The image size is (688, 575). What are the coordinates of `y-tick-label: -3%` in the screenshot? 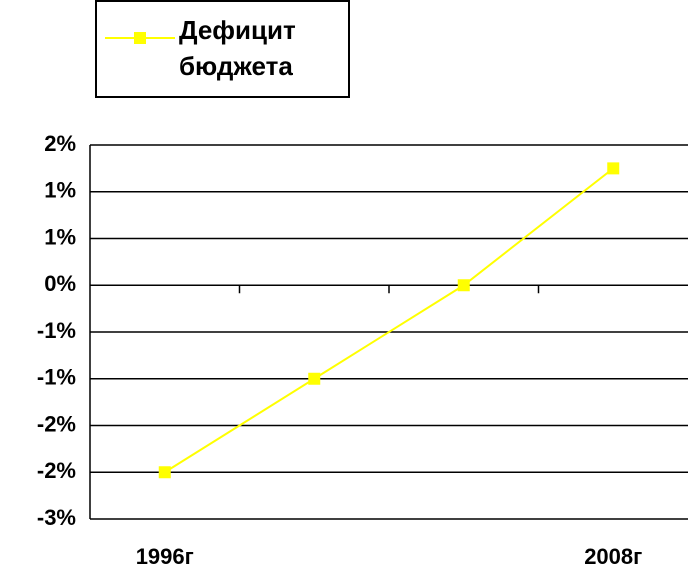 It's located at (56, 517).